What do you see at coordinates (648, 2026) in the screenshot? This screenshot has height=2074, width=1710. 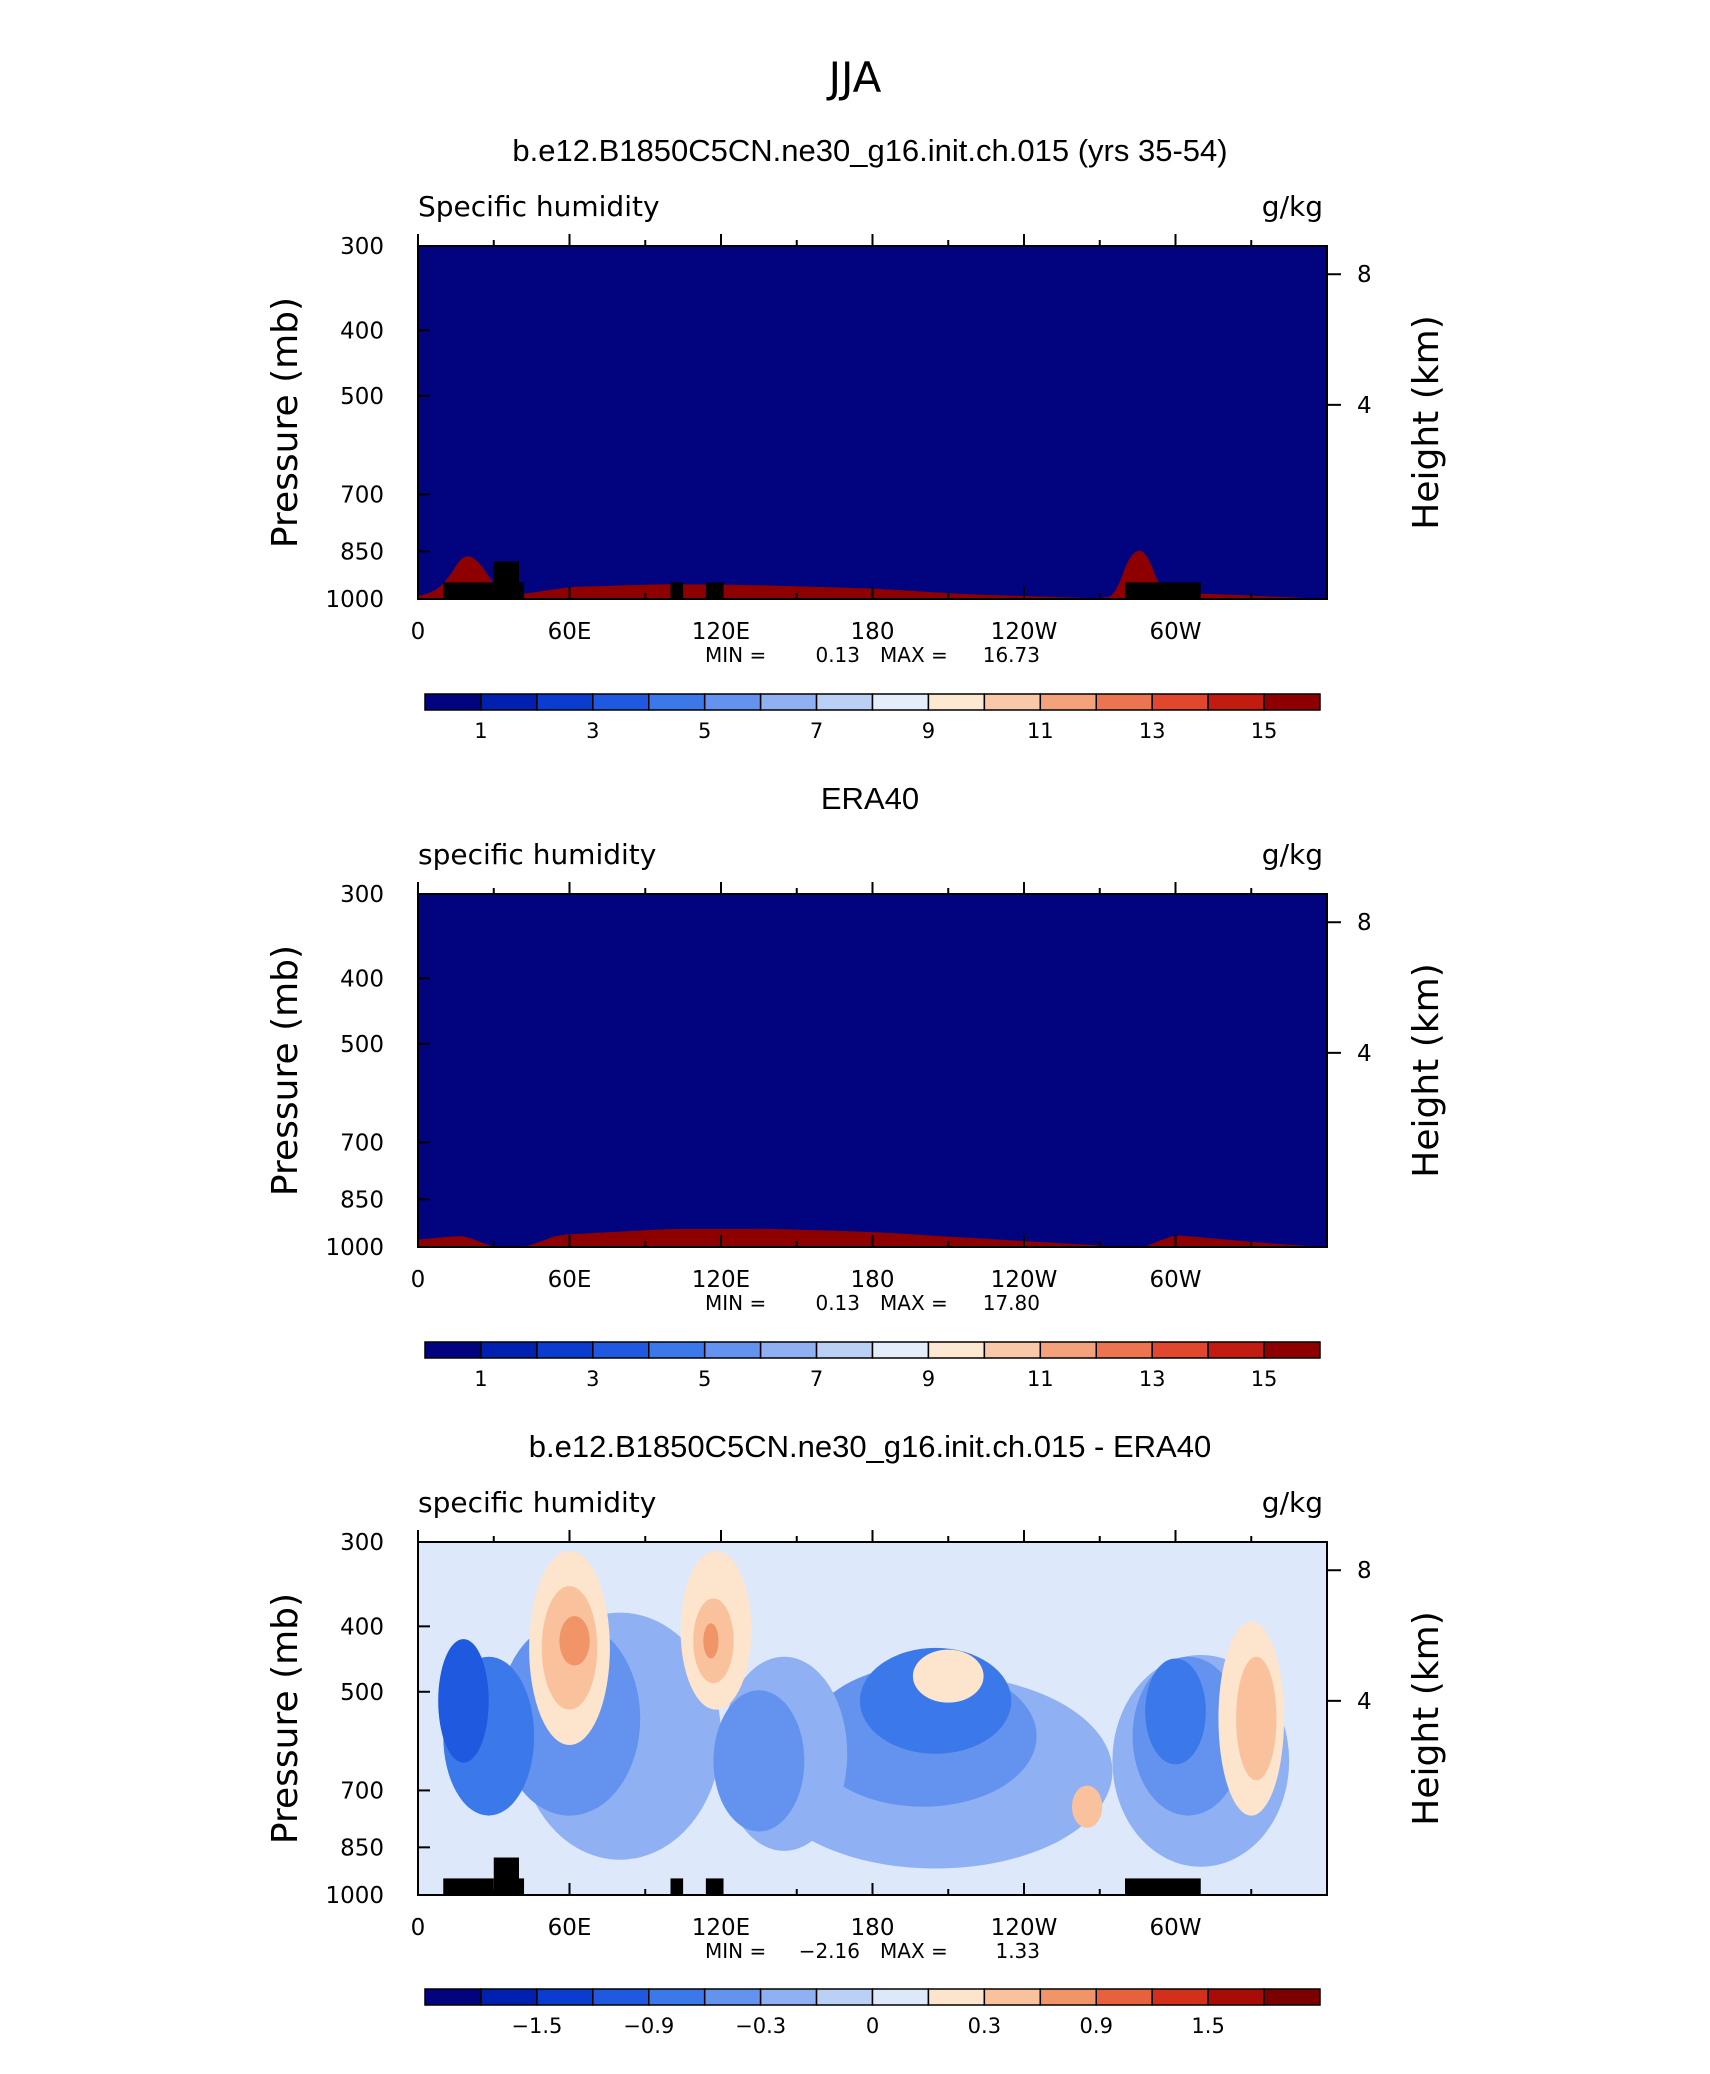 I see `colorbar-label: −0.9` at bounding box center [648, 2026].